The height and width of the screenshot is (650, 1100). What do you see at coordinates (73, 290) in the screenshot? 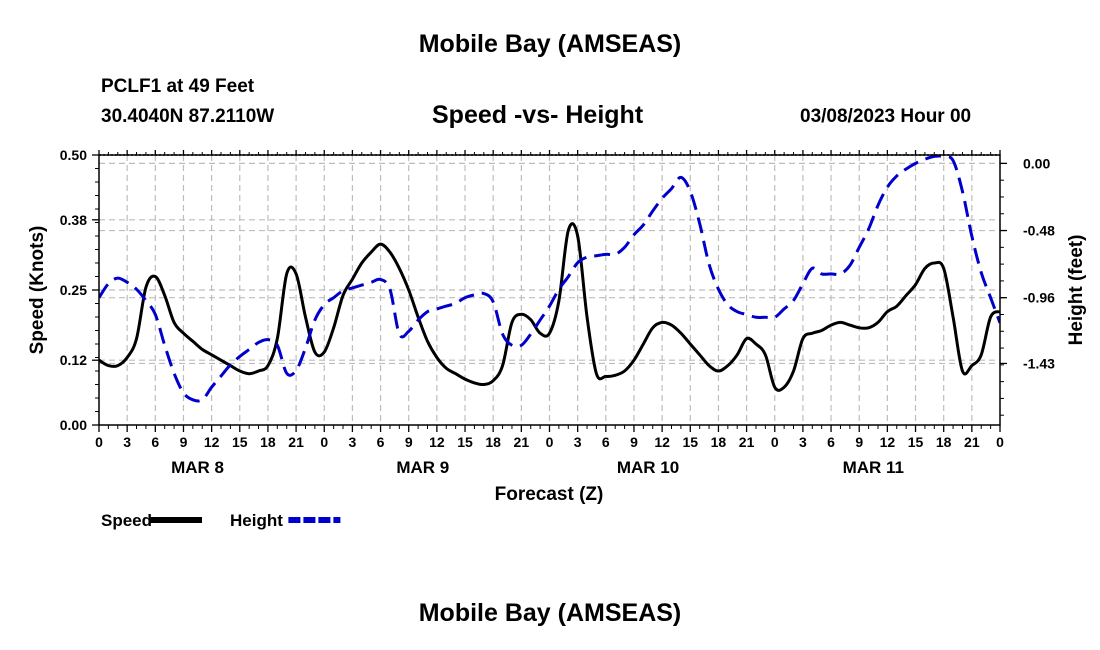
I see `y-tick-label-left: 0.25` at bounding box center [73, 290].